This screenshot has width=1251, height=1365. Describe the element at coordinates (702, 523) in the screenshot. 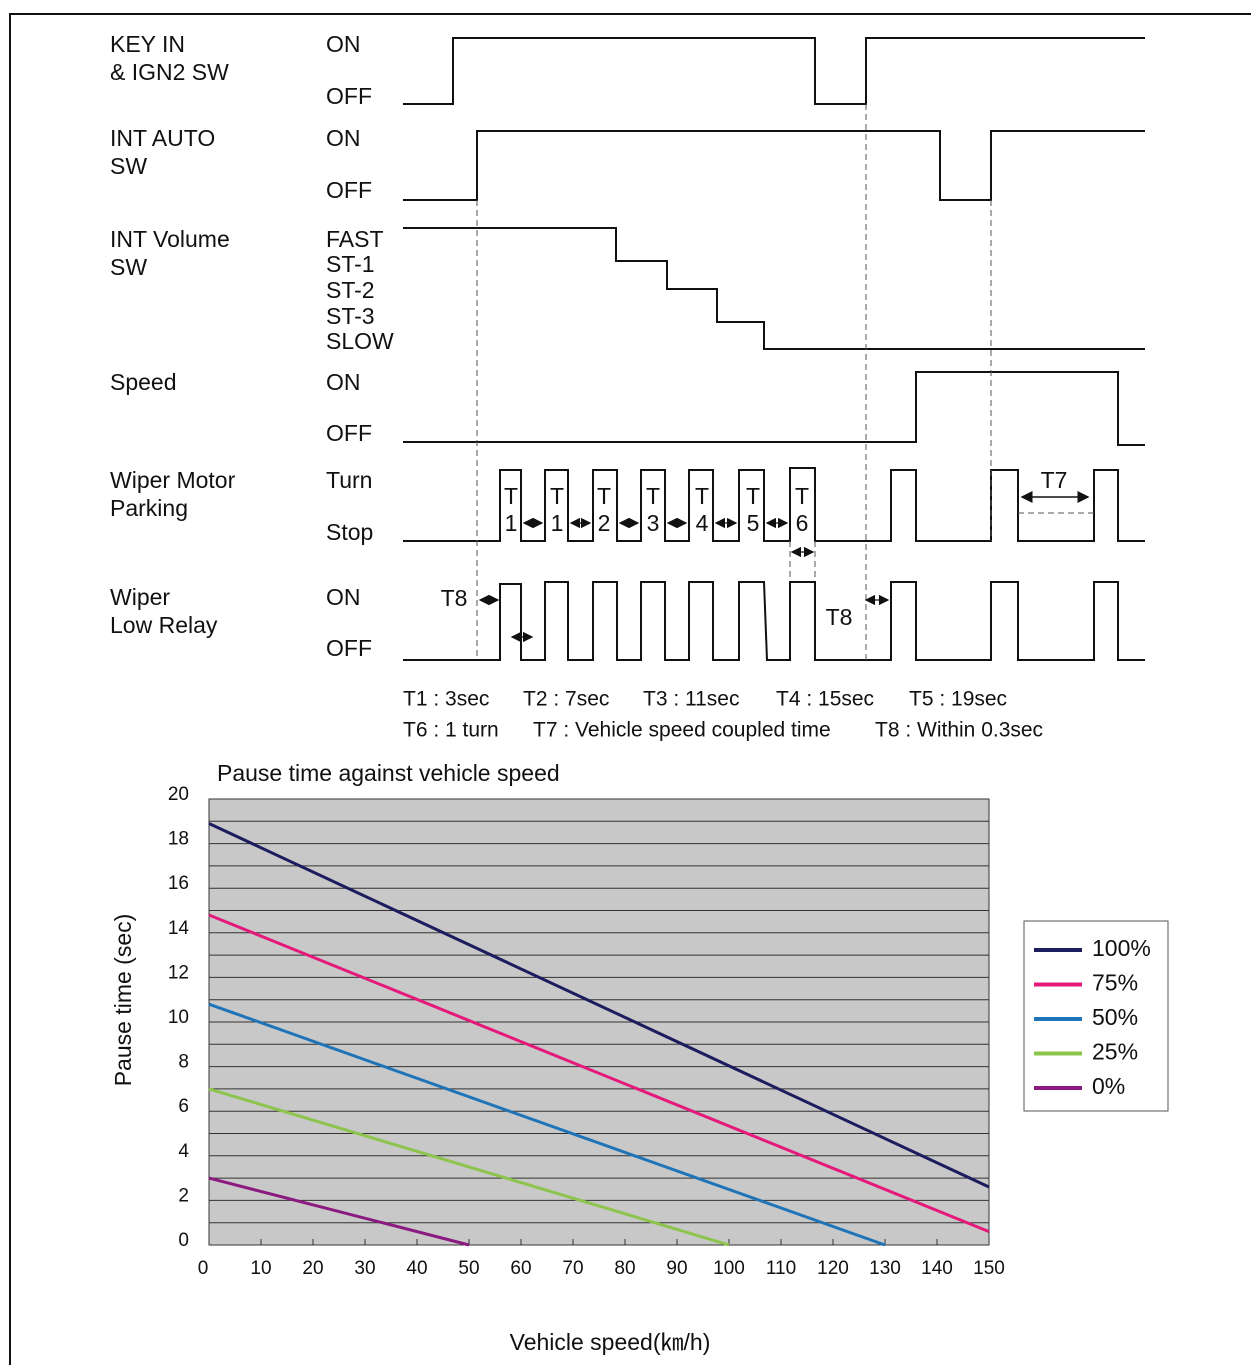

I see `interval-label: 4` at that location.